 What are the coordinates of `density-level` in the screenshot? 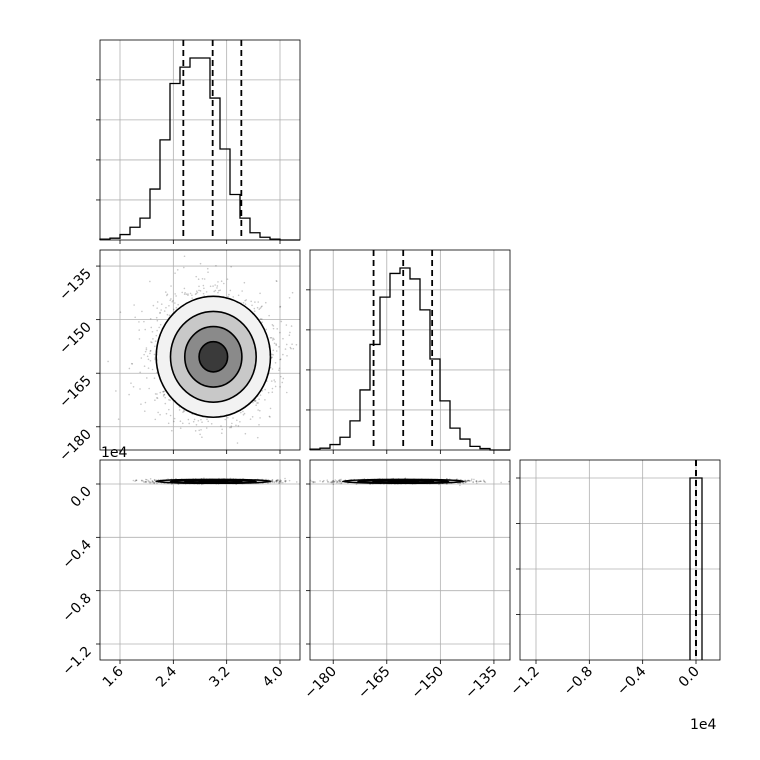 It's located at (213, 356).